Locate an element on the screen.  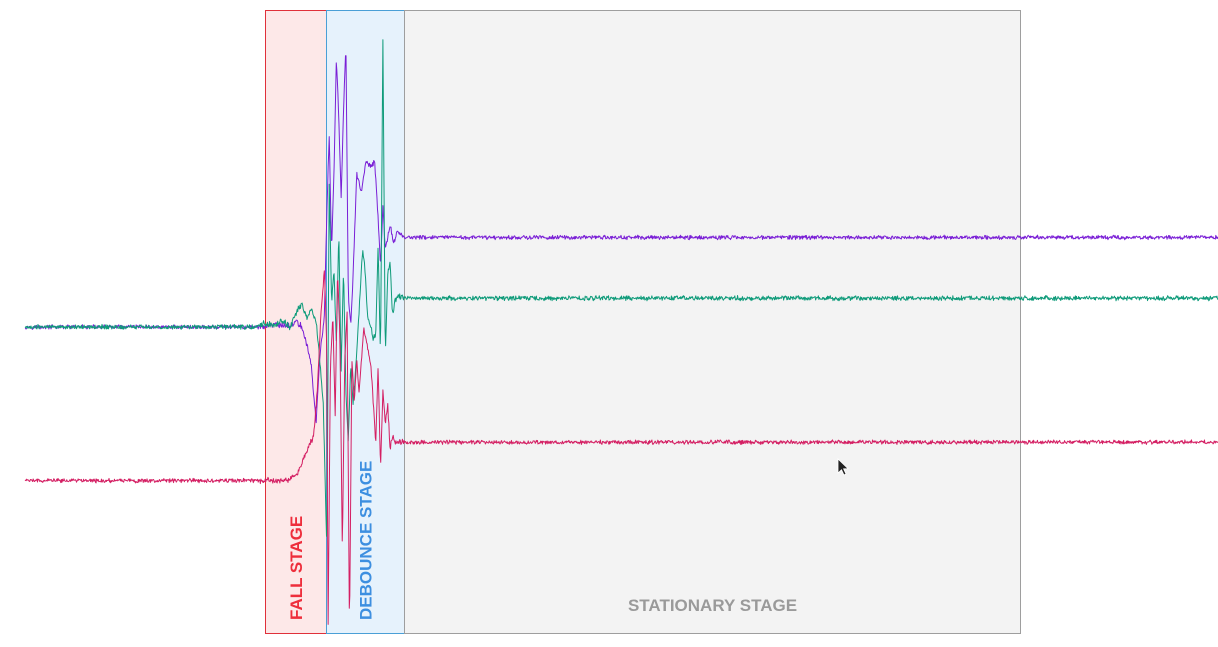
mouse-cursor-icon is located at coordinates (843, 467).